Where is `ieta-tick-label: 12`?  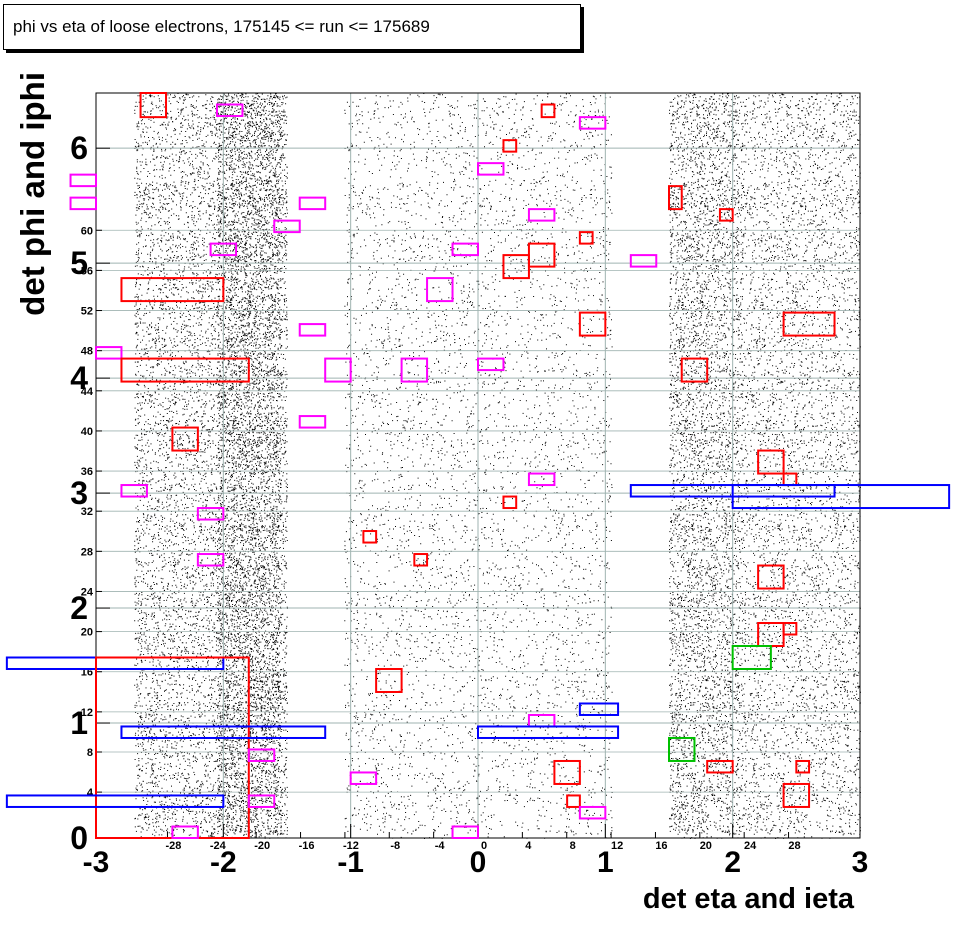 ieta-tick-label: 12 is located at coordinates (617, 846).